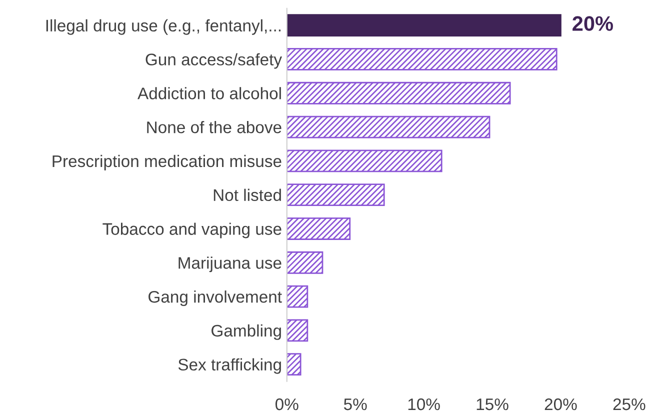 The width and height of the screenshot is (652, 419). What do you see at coordinates (167, 162) in the screenshot?
I see `y-tick-label: Prescription medication misuse` at bounding box center [167, 162].